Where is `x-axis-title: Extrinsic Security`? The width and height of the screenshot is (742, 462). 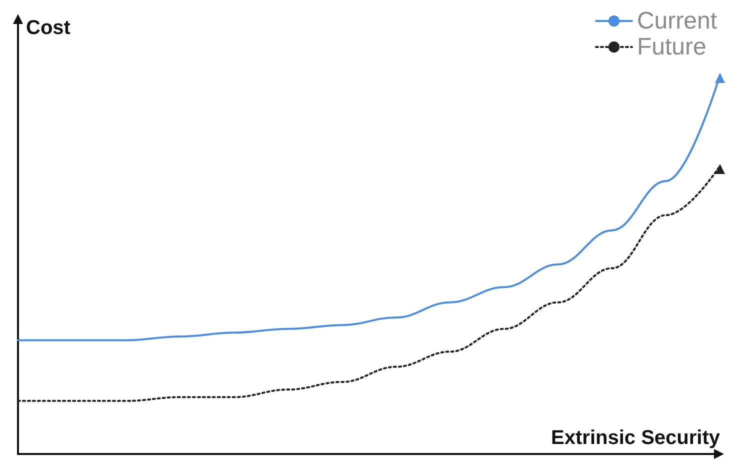 x-axis-title: Extrinsic Security is located at coordinates (636, 438).